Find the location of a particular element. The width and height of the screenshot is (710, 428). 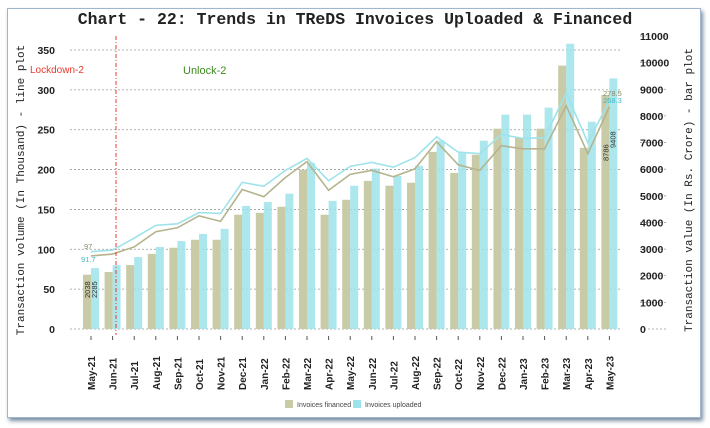

x-tick-label: Oct-21 is located at coordinates (200, 374).